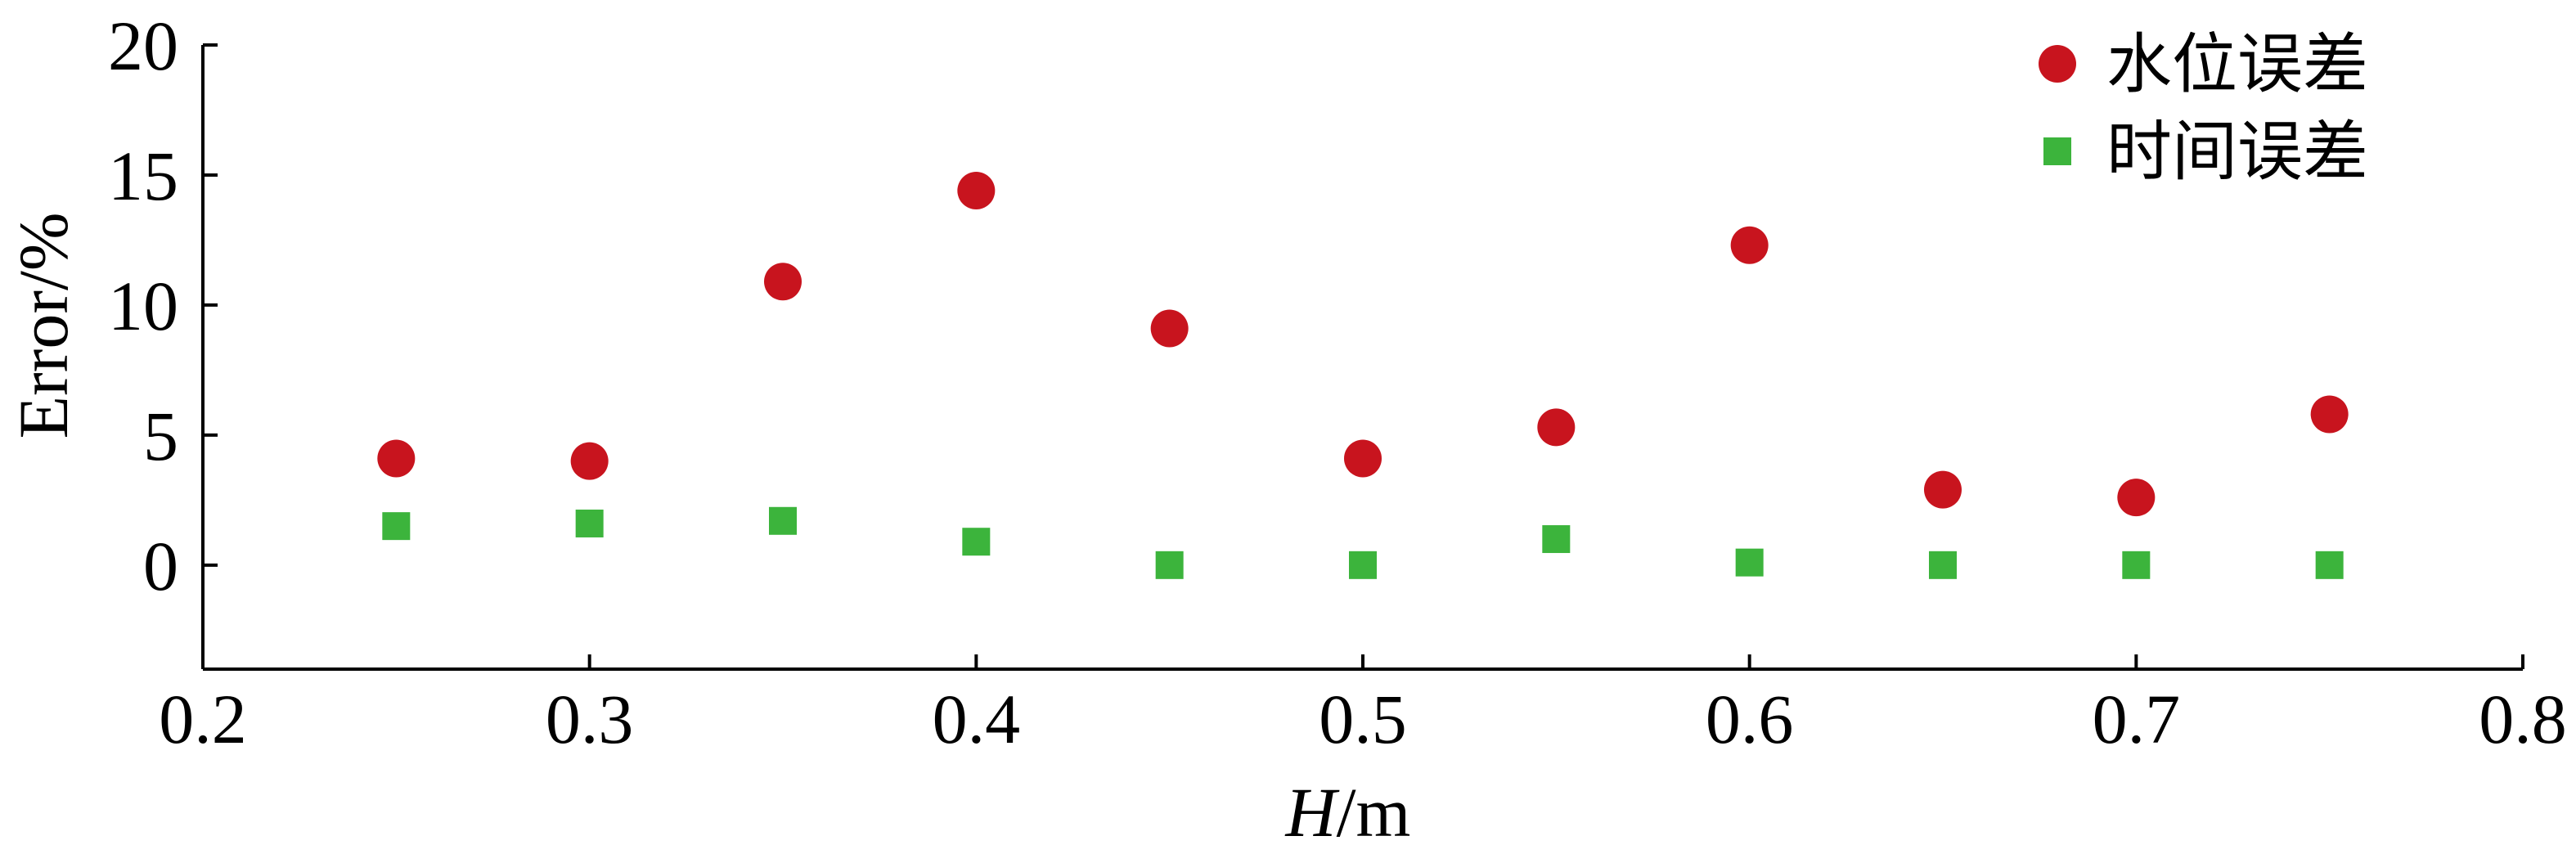  Describe the element at coordinates (977, 719) in the screenshot. I see `x-tick-label: 0.4` at that location.